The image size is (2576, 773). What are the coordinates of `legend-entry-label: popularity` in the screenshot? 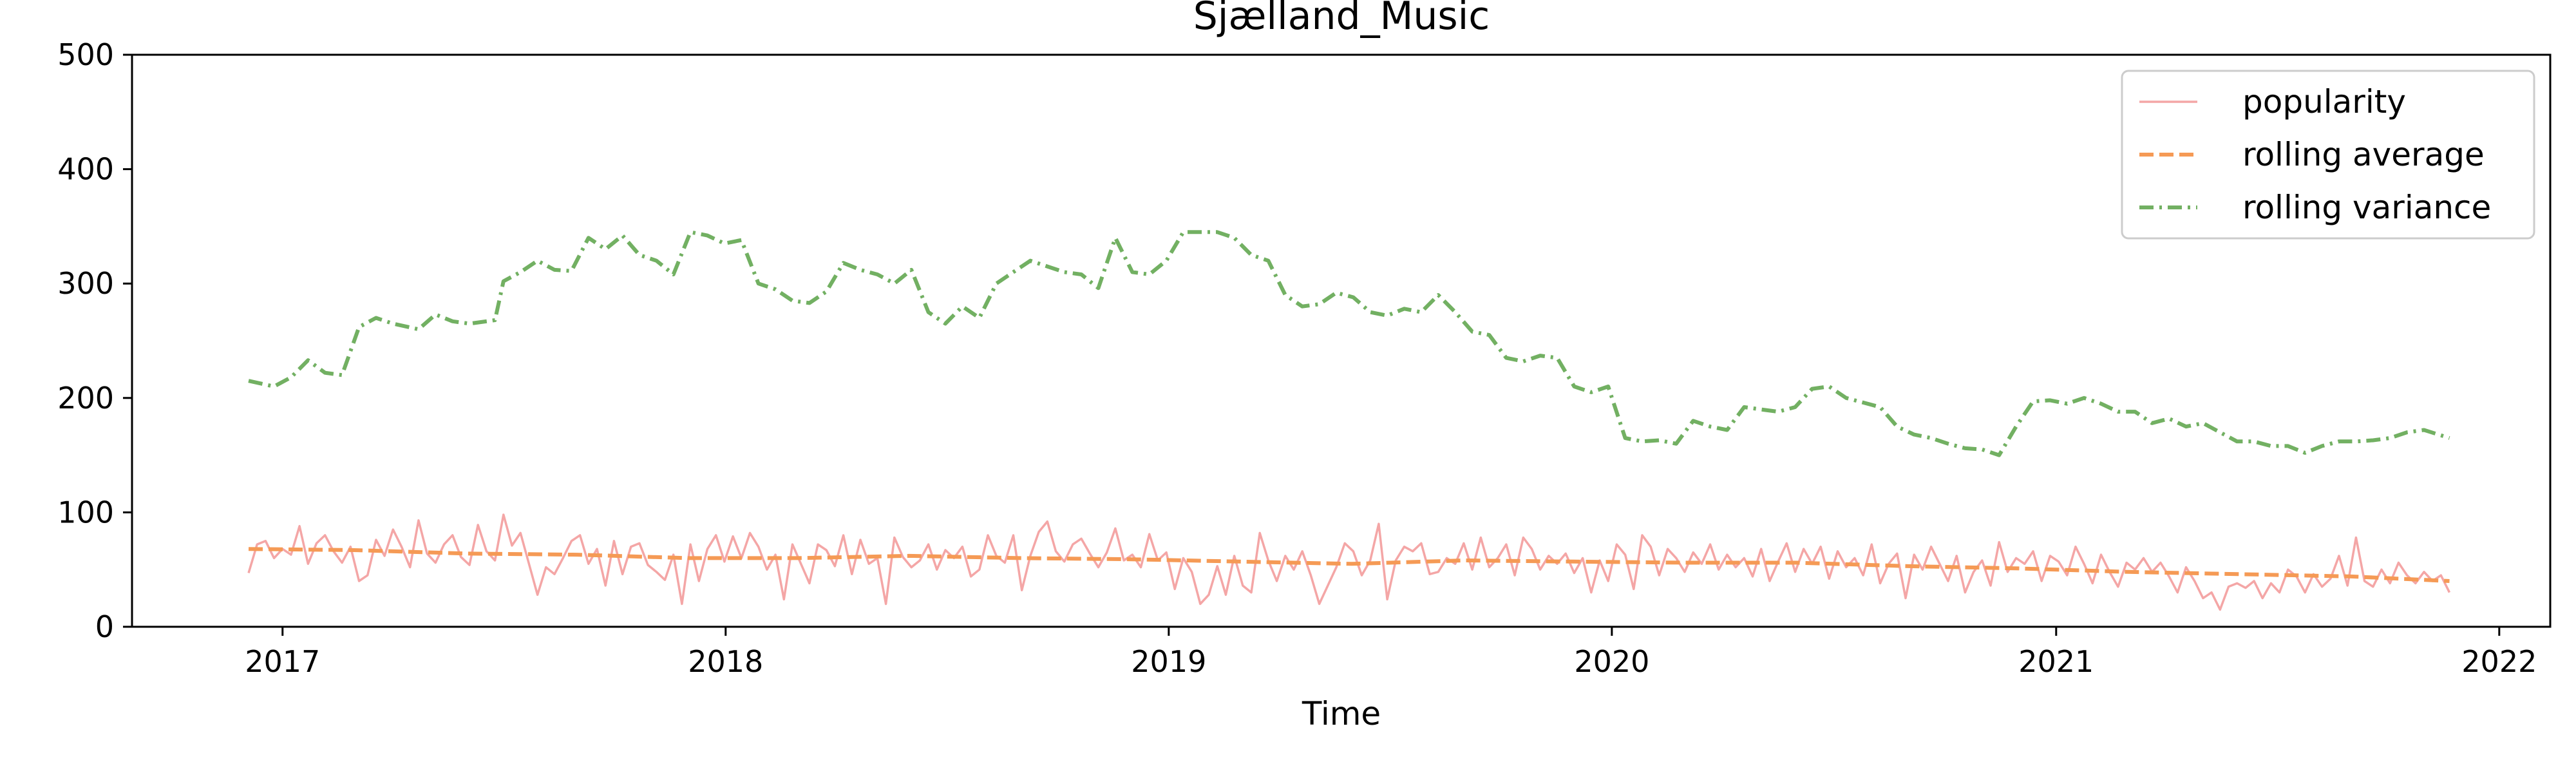 It's located at (2324, 101).